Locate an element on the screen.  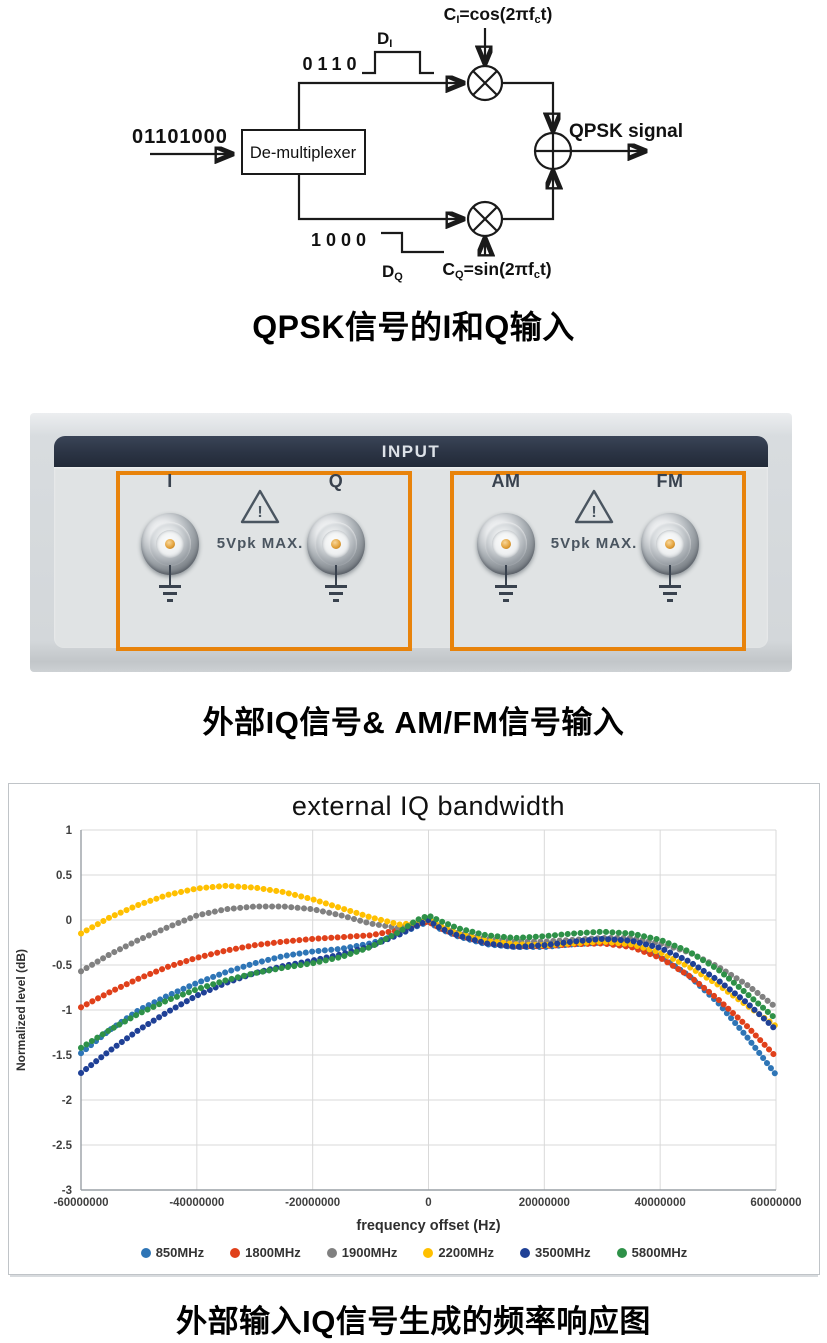
legend-label: 3500MHz is located at coordinates (563, 1252).